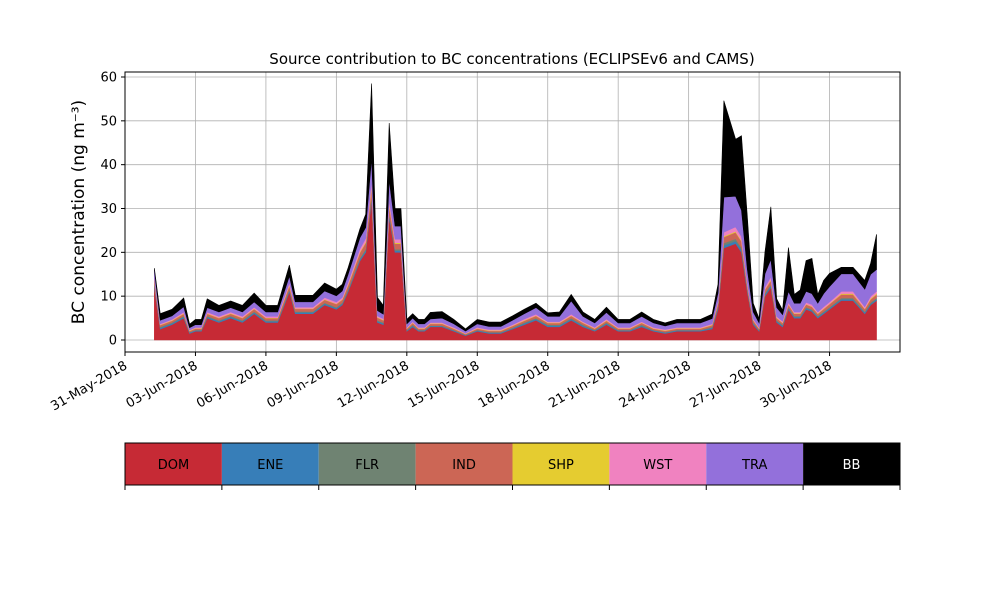  I want to click on legend-label-flr: FLR, so click(367, 465).